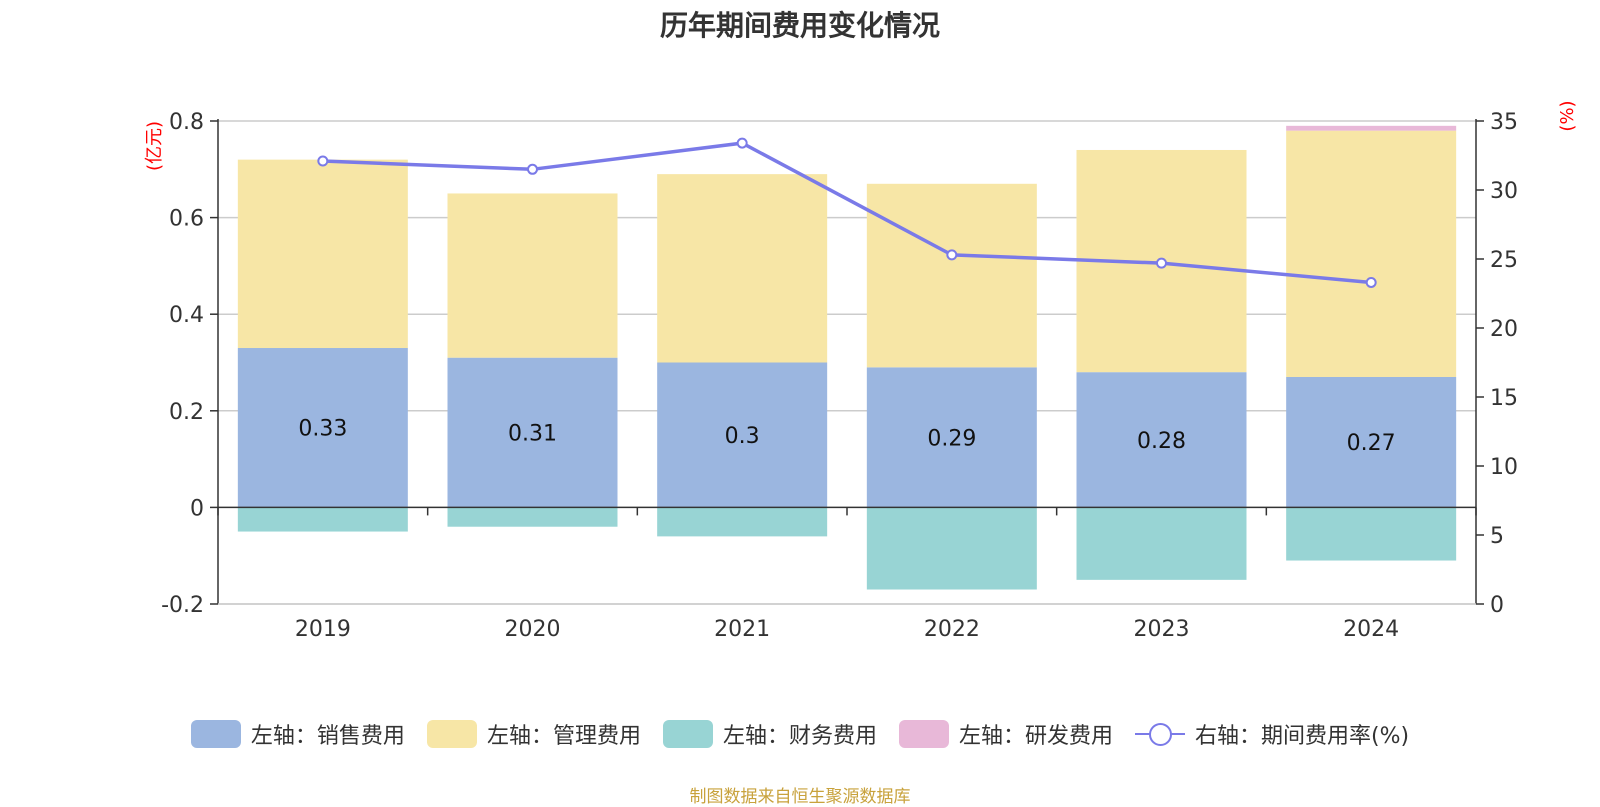 The width and height of the screenshot is (1600, 807). What do you see at coordinates (1504, 329) in the screenshot?
I see `y-right-tick-label: 20` at bounding box center [1504, 329].